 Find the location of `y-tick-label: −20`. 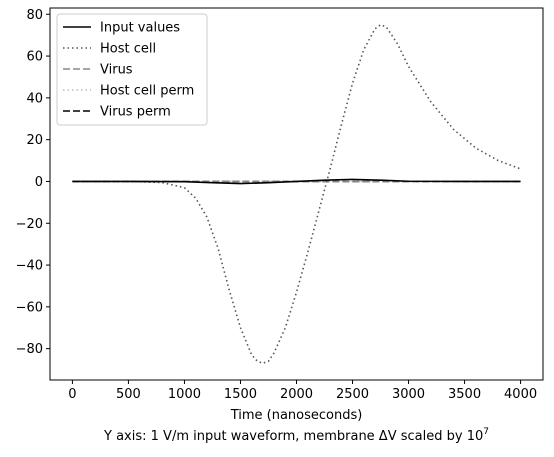

y-tick-label: −20 is located at coordinates (29, 224).